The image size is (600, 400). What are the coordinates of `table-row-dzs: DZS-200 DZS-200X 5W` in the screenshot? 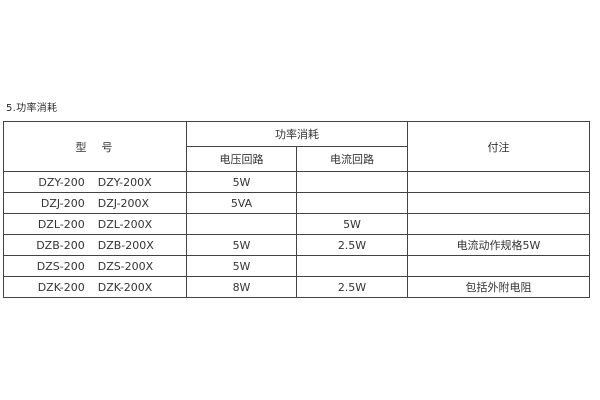 It's located at (296, 266).